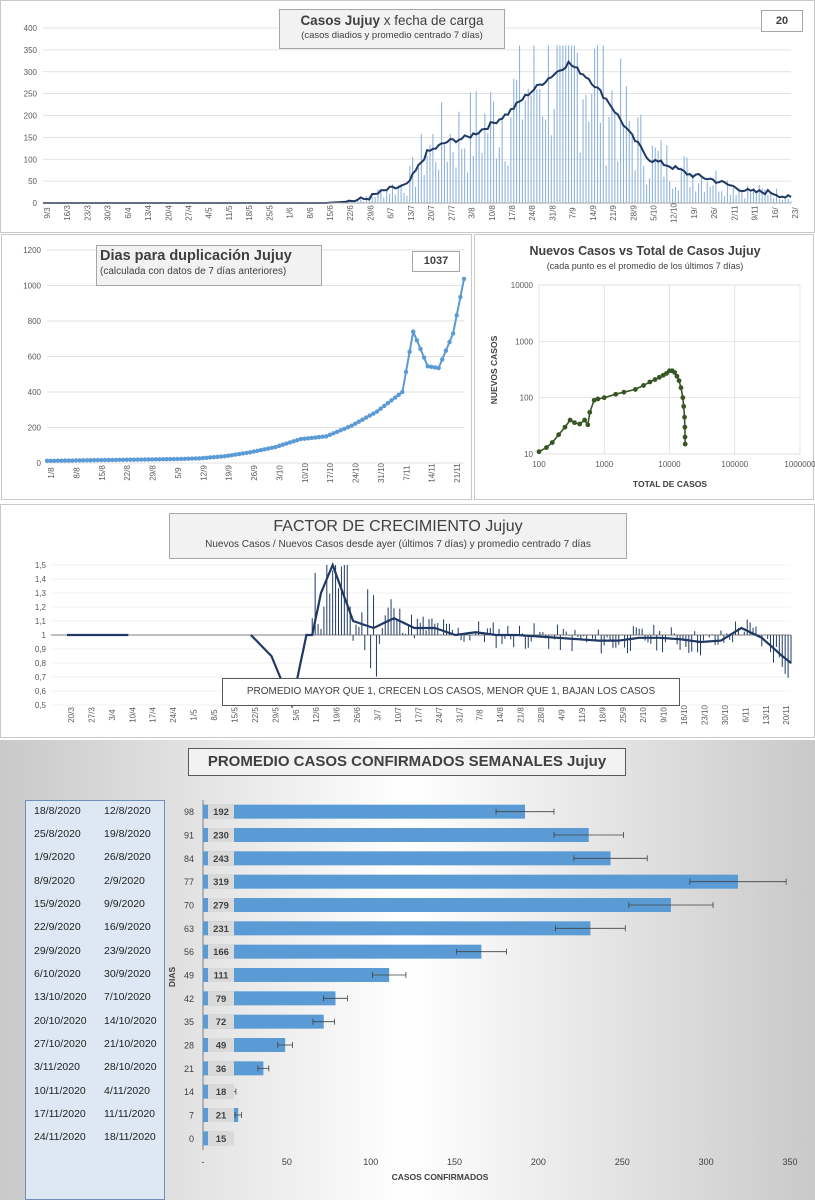 This screenshot has width=815, height=1200. Describe the element at coordinates (130, 1137) in the screenshot. I see `week-start-date: 18/11/2020` at that location.